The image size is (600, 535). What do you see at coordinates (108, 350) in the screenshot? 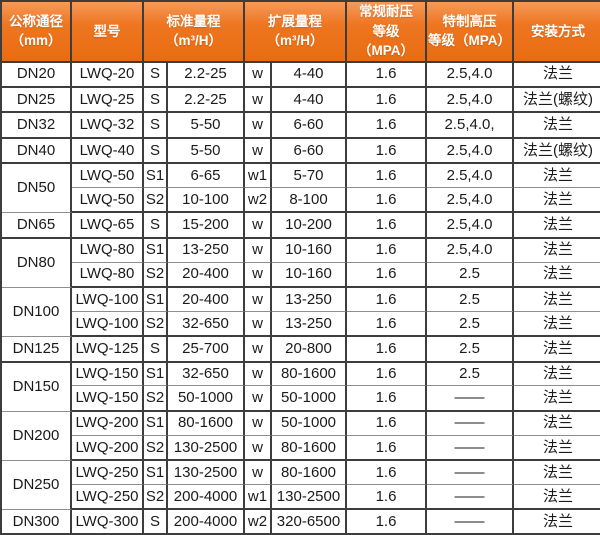
I see `model-cell: LWQ-125` at bounding box center [108, 350].